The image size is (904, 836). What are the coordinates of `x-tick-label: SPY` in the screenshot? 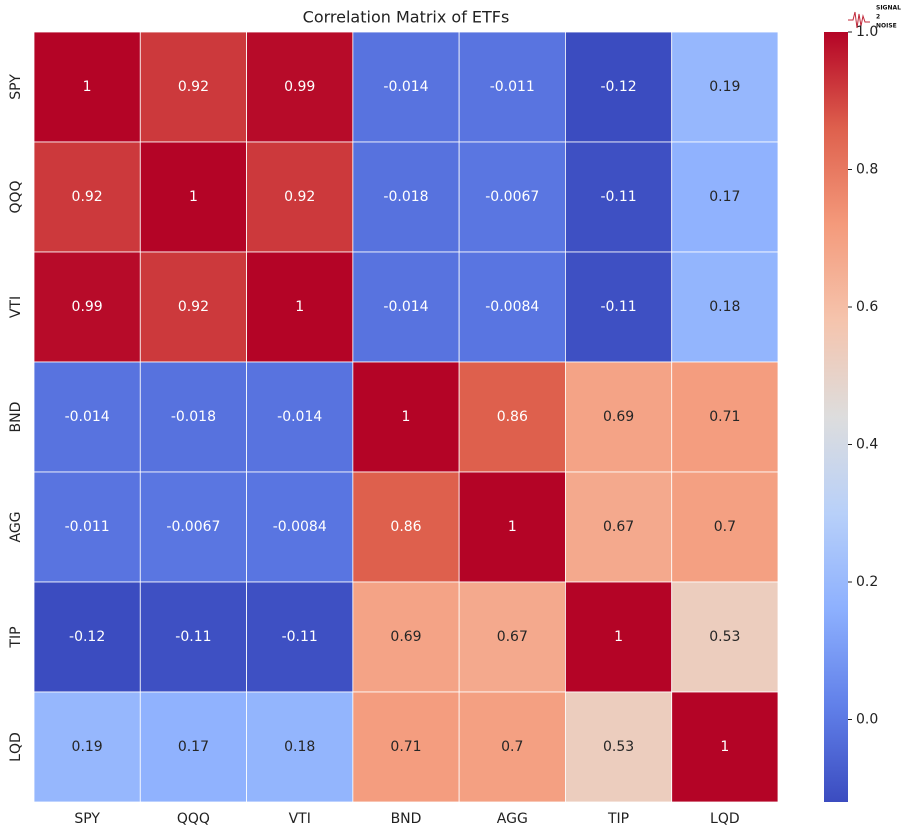 It's located at (87, 819).